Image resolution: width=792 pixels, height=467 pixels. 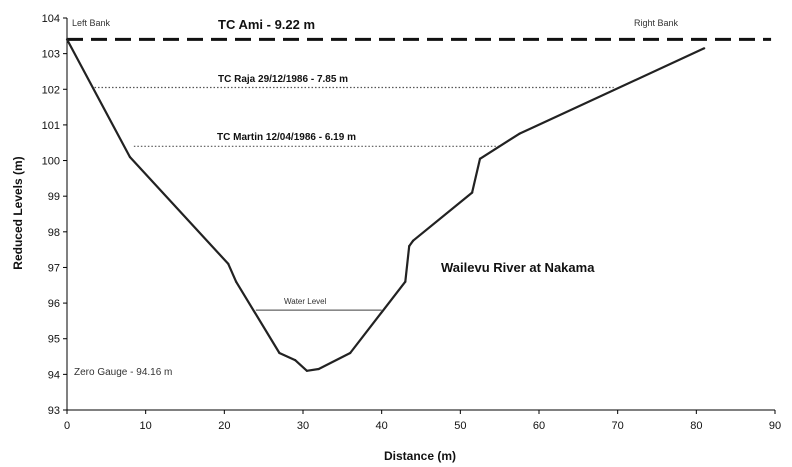 What do you see at coordinates (422, 421) in the screenshot?
I see `x-axis-ticks: 0 10 20 30 40 50 60 70 80 90` at bounding box center [422, 421].